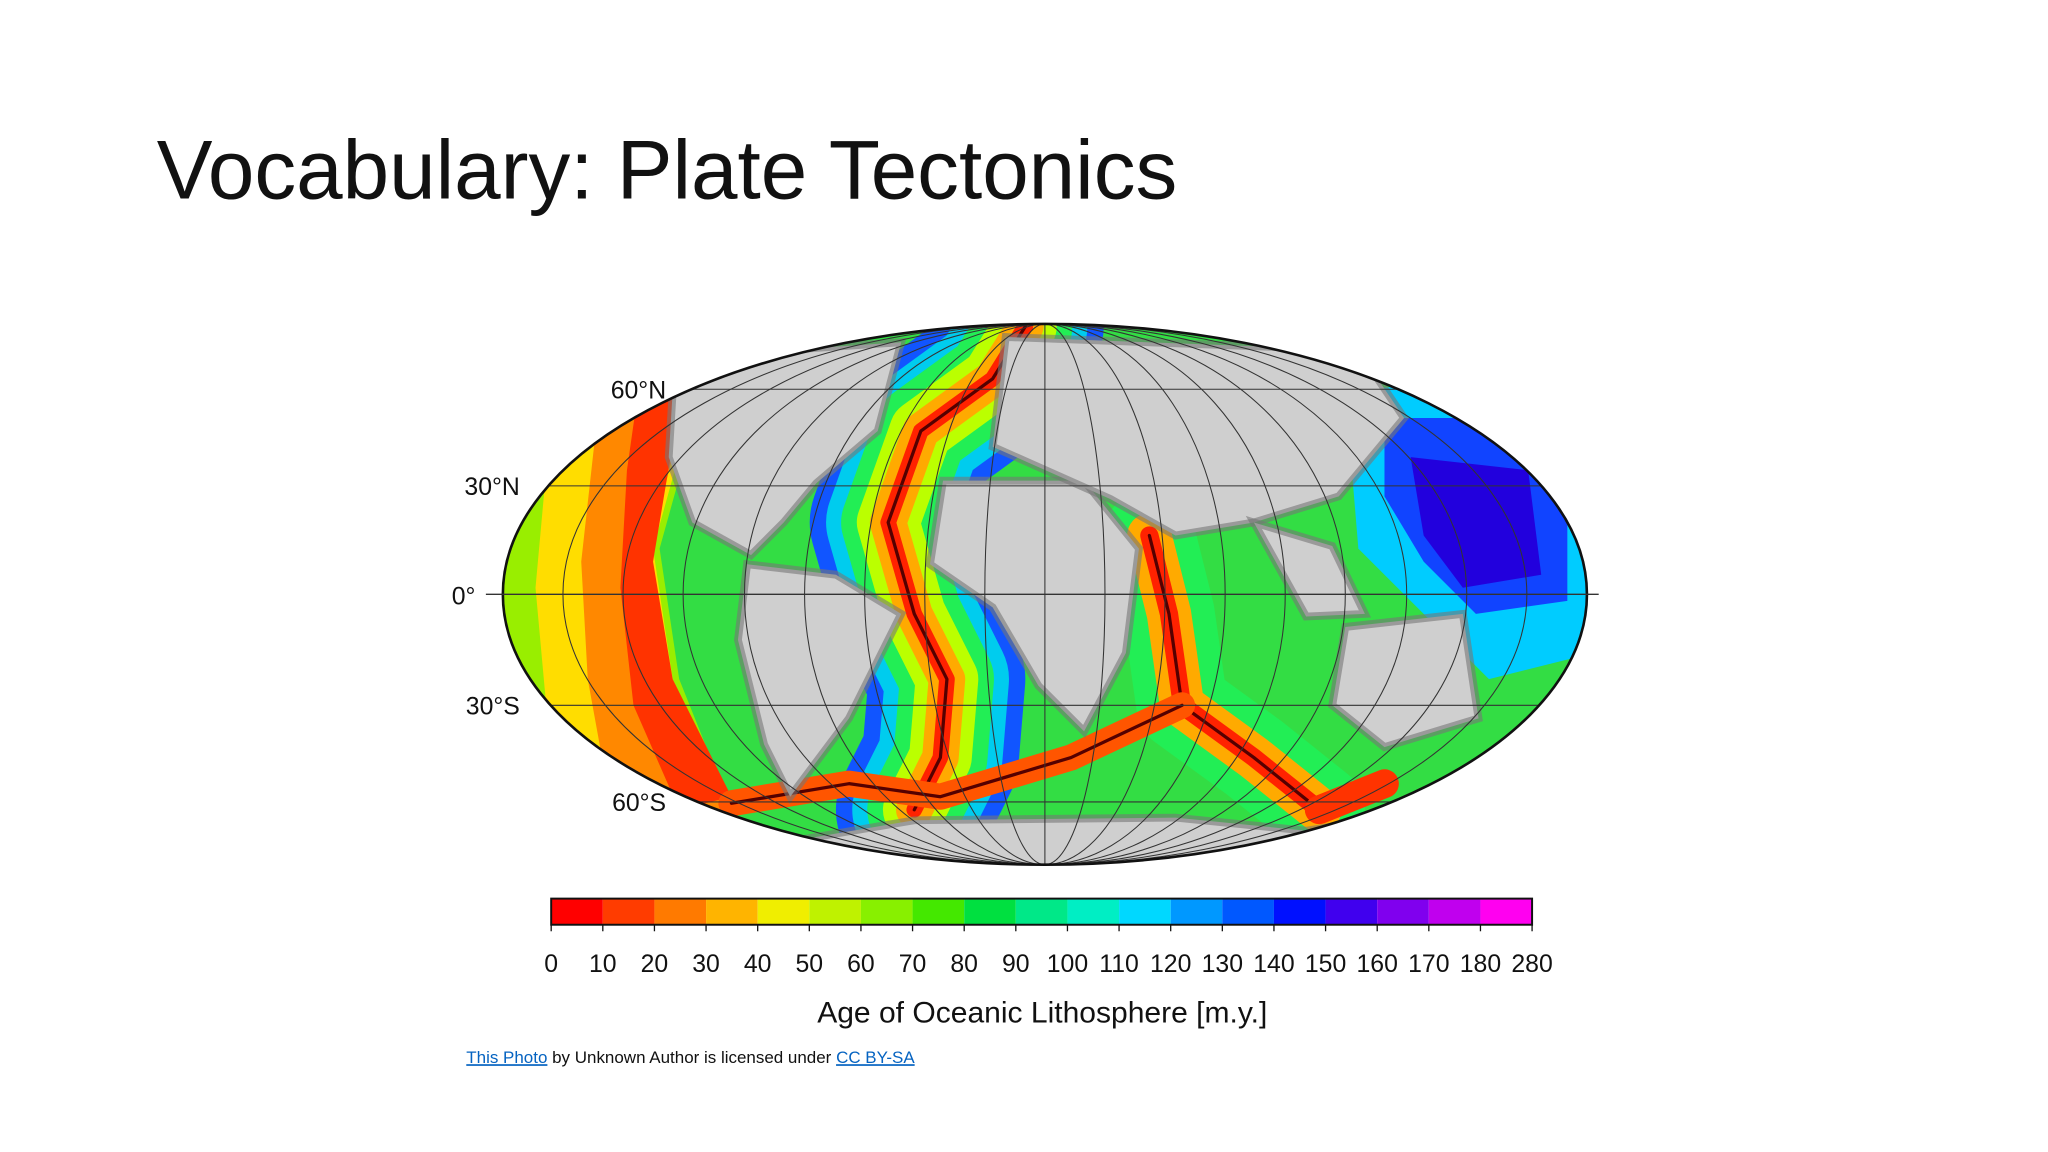  I want to click on colorbar-tick-label: 30, so click(706, 964).